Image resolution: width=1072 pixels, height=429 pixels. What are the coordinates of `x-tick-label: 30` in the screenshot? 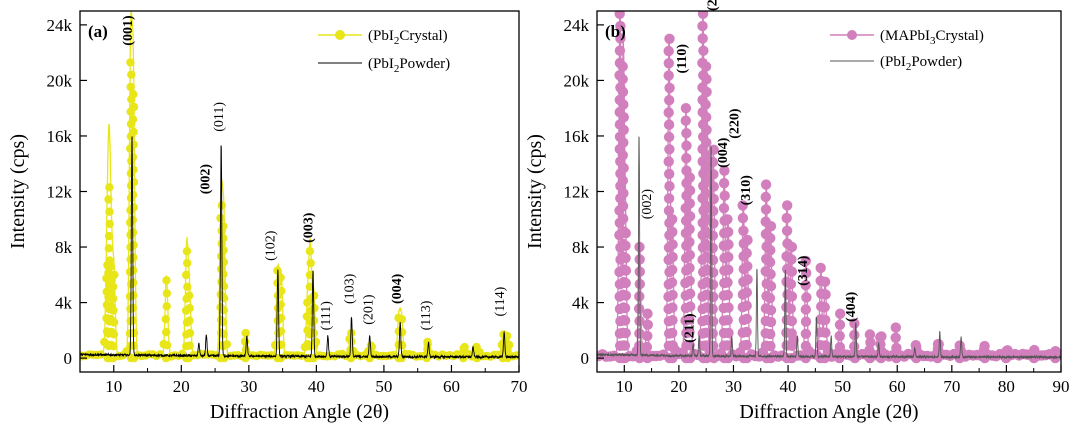 It's located at (248, 386).